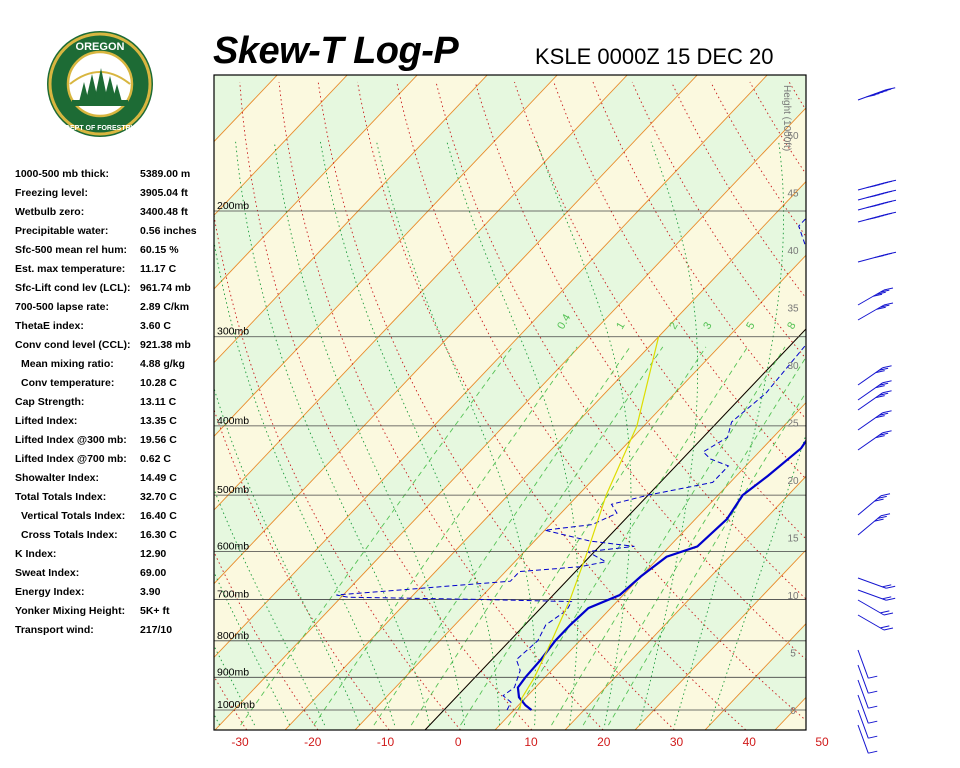 This screenshot has height=768, width=960. Describe the element at coordinates (115, 462) in the screenshot. I see `index-row: Lifted Index @700 mb: 0.62 C` at that location.